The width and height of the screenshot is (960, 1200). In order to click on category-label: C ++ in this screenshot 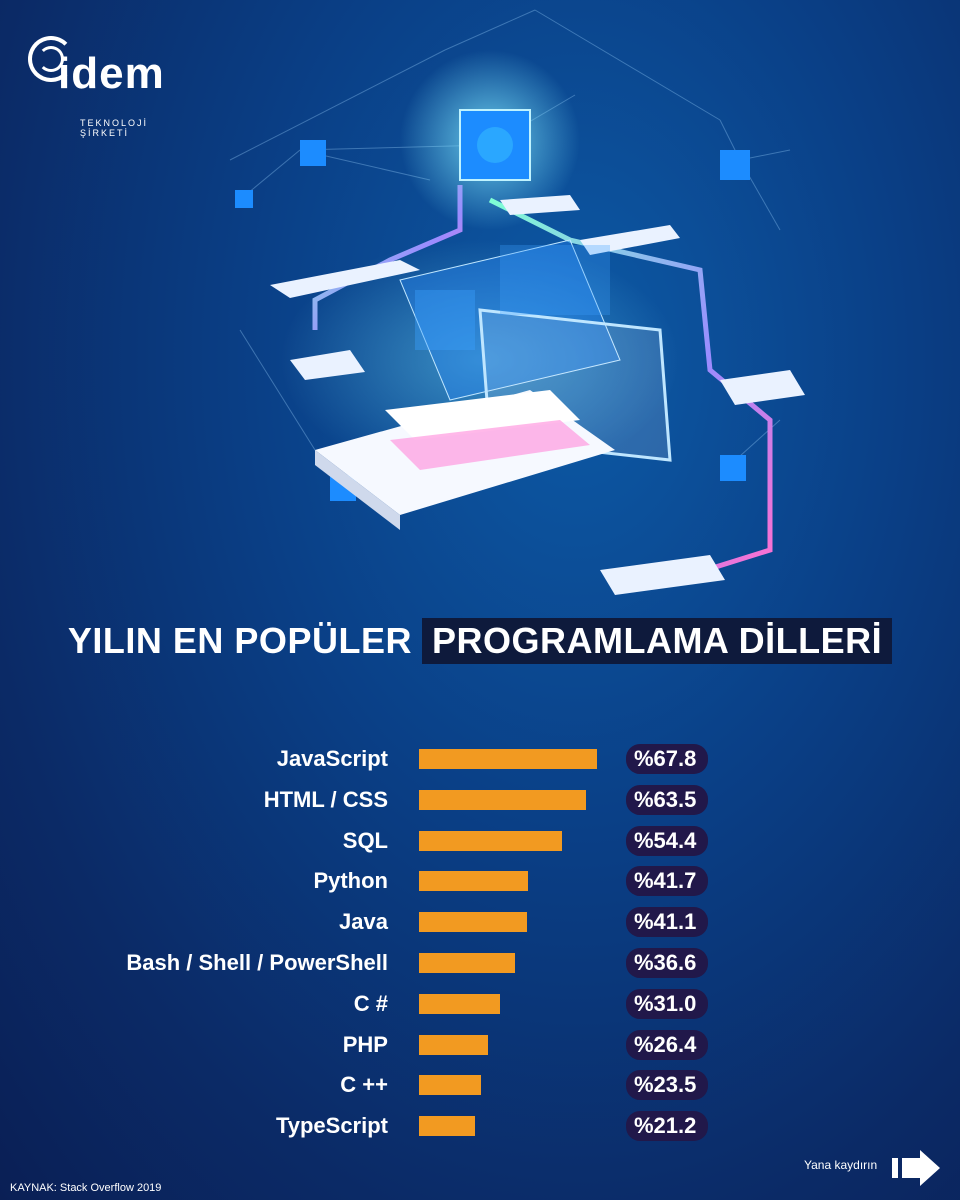, I will do `click(364, 1085)`.